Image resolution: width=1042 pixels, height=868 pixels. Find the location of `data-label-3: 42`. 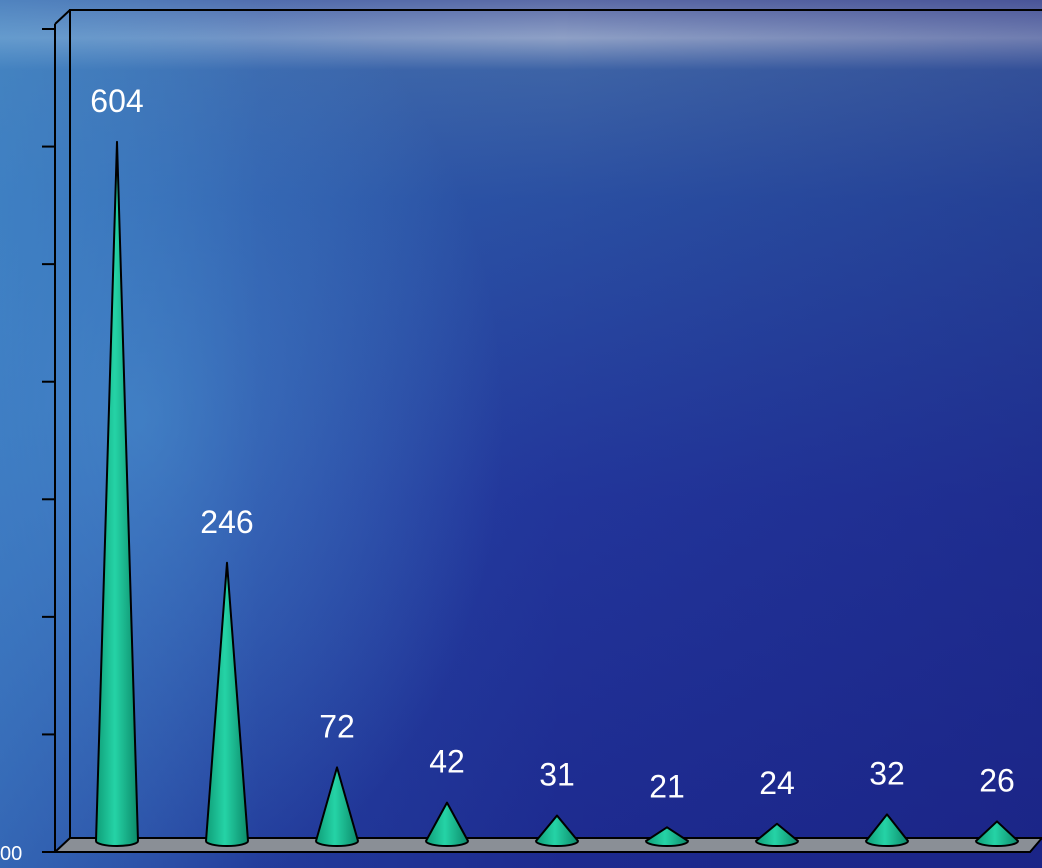

data-label-3: 42 is located at coordinates (447, 762).